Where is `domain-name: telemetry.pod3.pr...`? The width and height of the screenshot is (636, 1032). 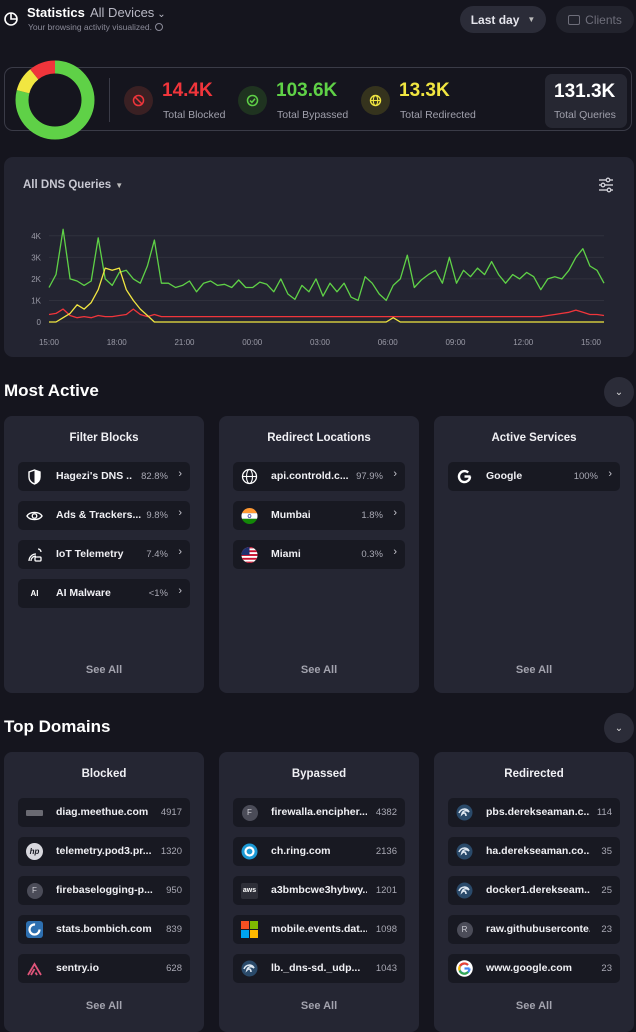 domain-name: telemetry.pod3.pr... is located at coordinates (104, 851).